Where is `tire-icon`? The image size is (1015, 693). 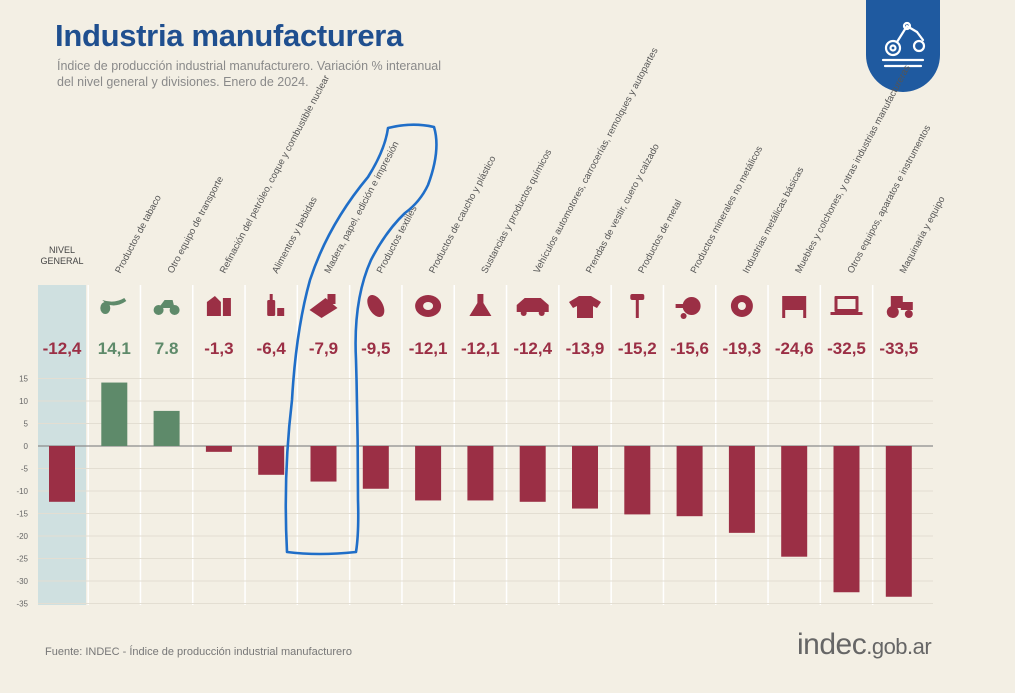
tire-icon is located at coordinates (428, 306).